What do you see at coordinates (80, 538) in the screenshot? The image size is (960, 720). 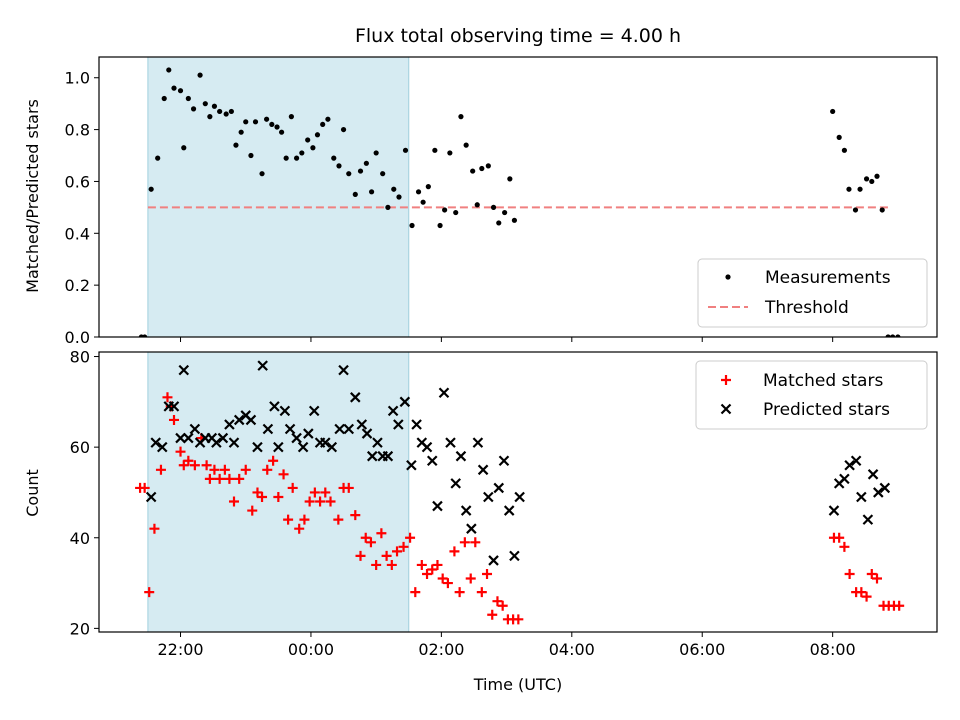 I see `bottom-y-tick-label: 40` at bounding box center [80, 538].